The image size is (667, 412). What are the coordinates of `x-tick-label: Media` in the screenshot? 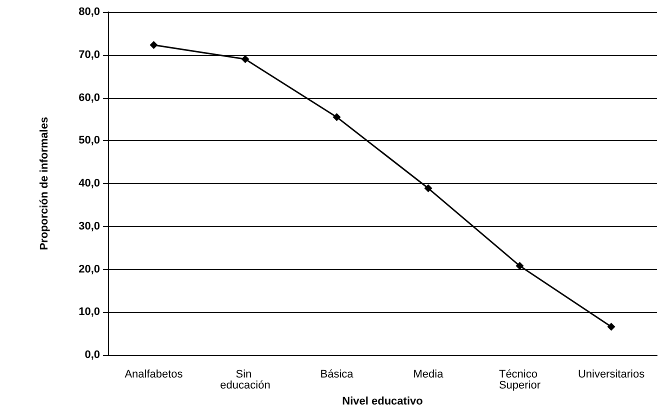 It's located at (428, 374).